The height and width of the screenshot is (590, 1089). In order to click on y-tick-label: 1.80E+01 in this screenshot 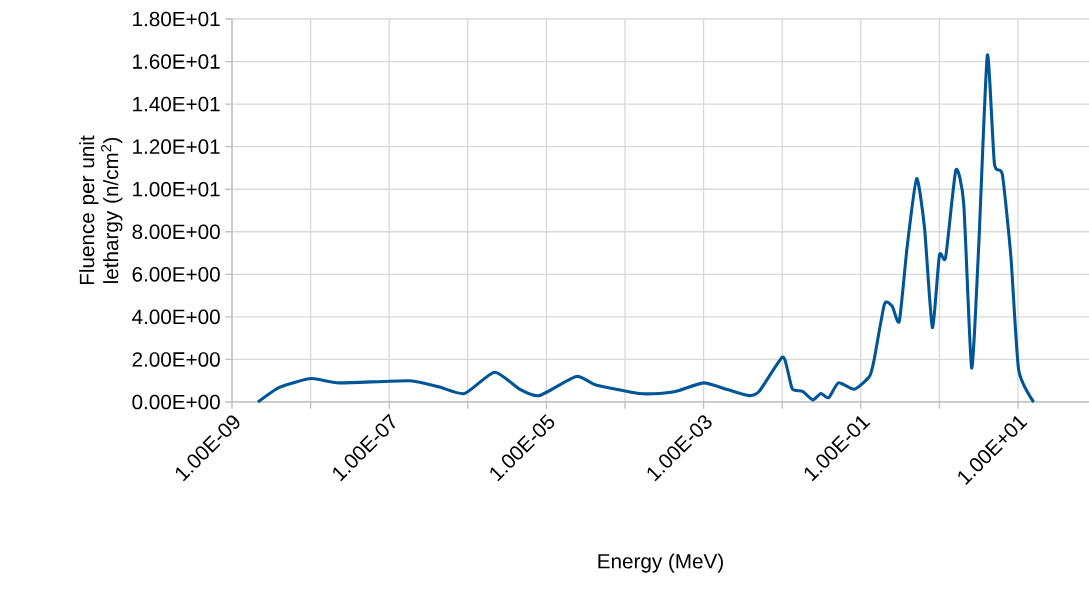, I will do `click(176, 19)`.